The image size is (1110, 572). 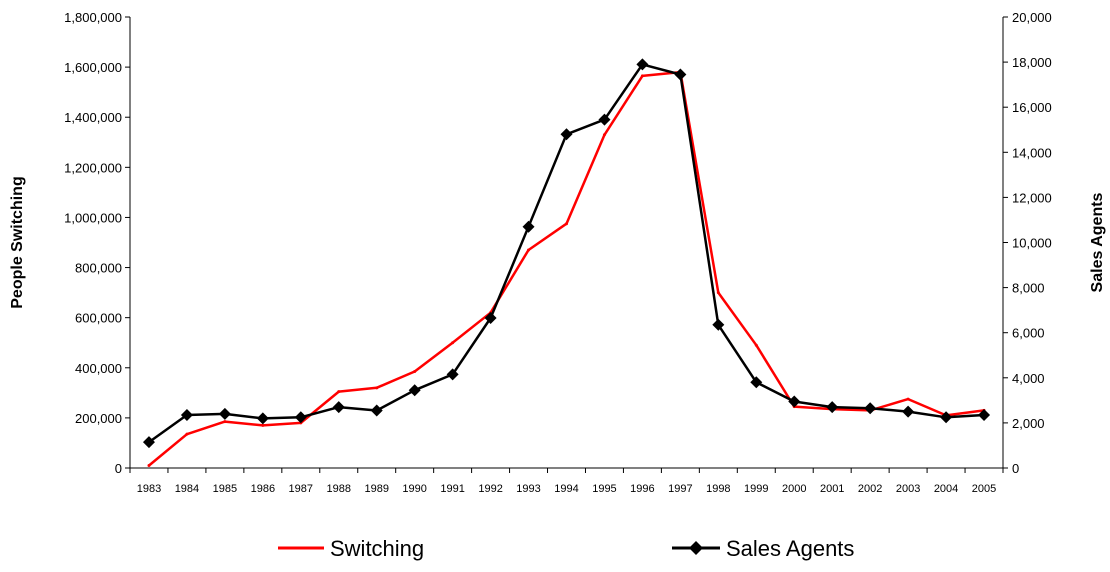 I want to click on legend-marker-sales-agents, so click(x=696, y=548).